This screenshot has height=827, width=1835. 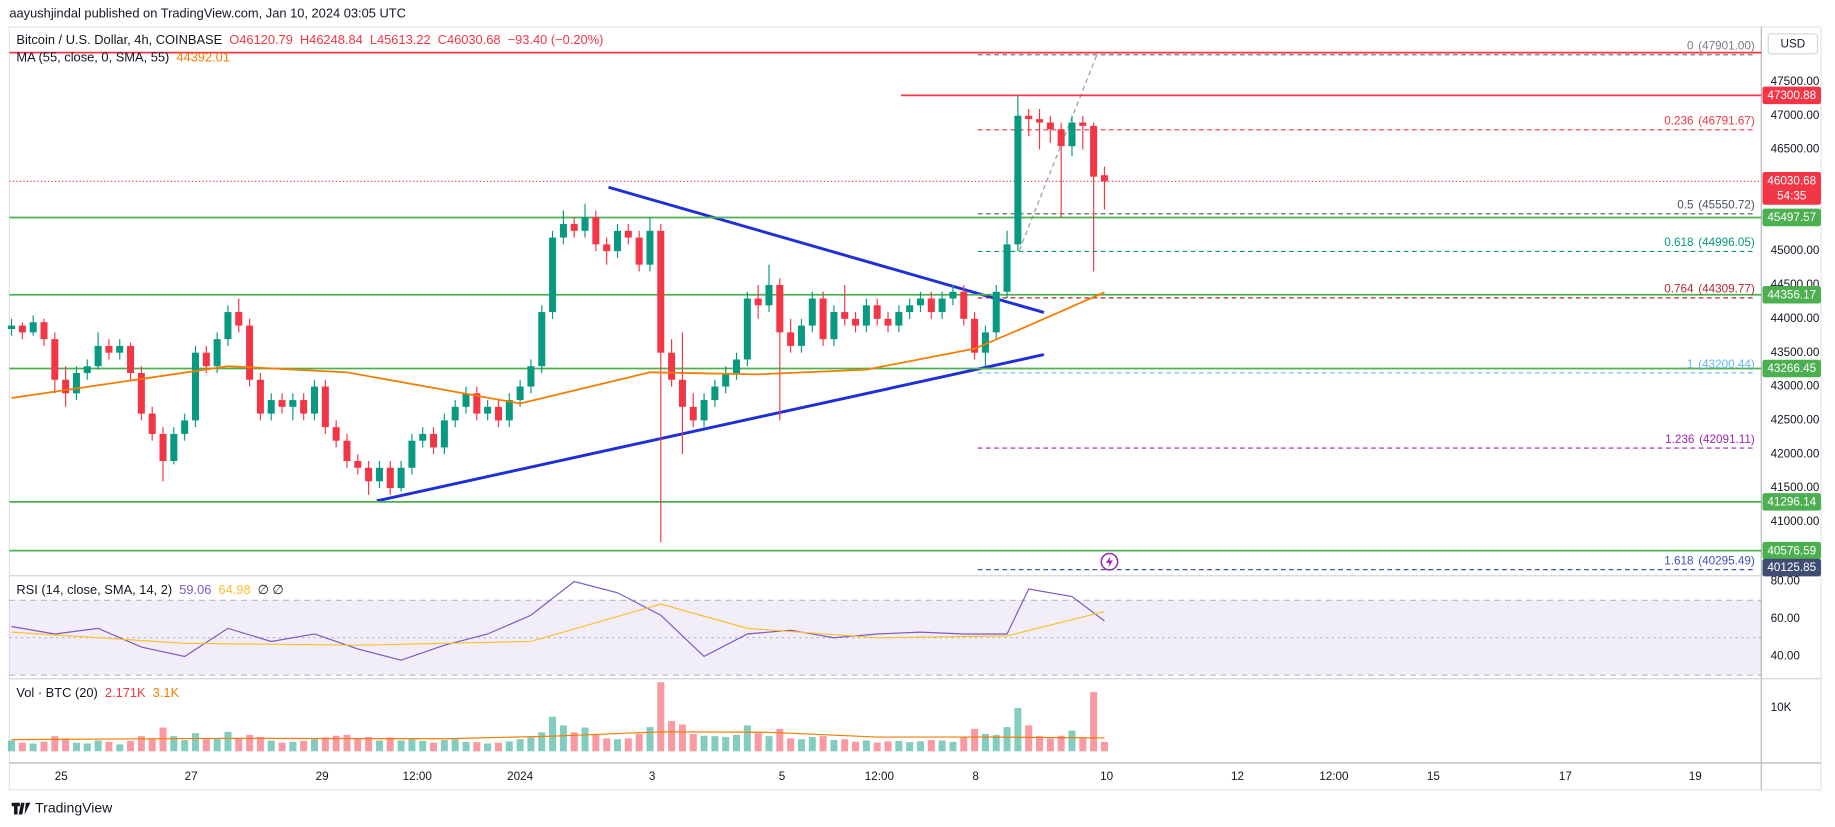 I want to click on fib-price: (40295.49), so click(x=1726, y=561).